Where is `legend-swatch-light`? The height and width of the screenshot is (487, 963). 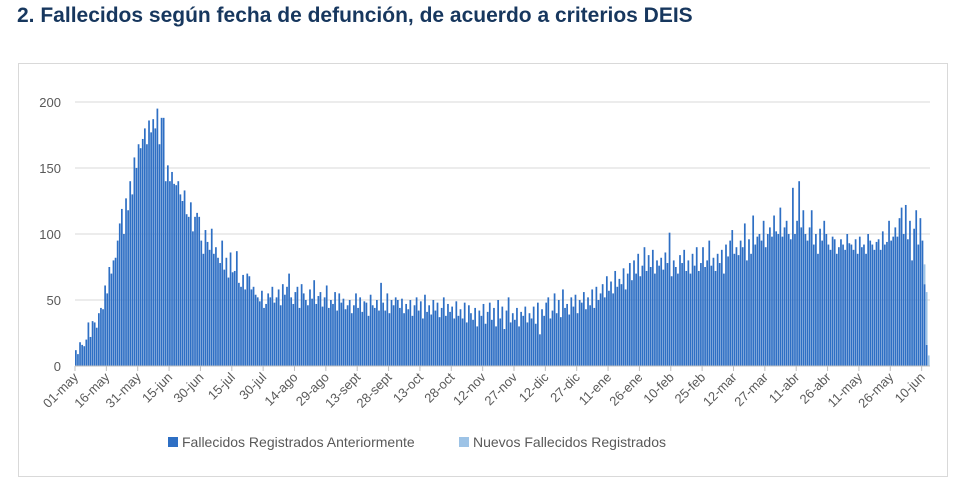
legend-swatch-light is located at coordinates (464, 442).